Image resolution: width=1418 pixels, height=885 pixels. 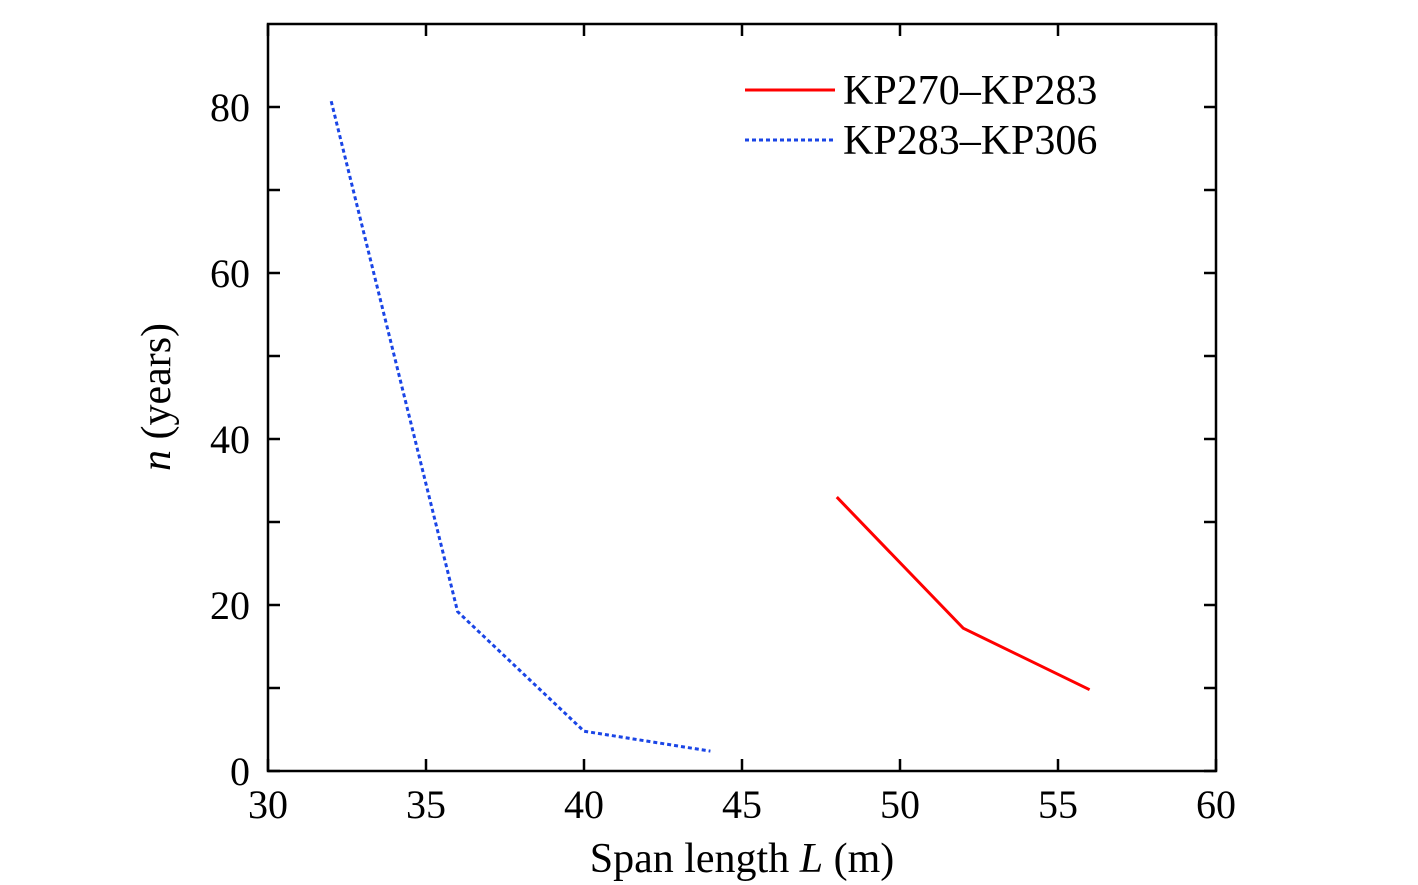 What do you see at coordinates (230, 439) in the screenshot?
I see `y-tick-label: 40` at bounding box center [230, 439].